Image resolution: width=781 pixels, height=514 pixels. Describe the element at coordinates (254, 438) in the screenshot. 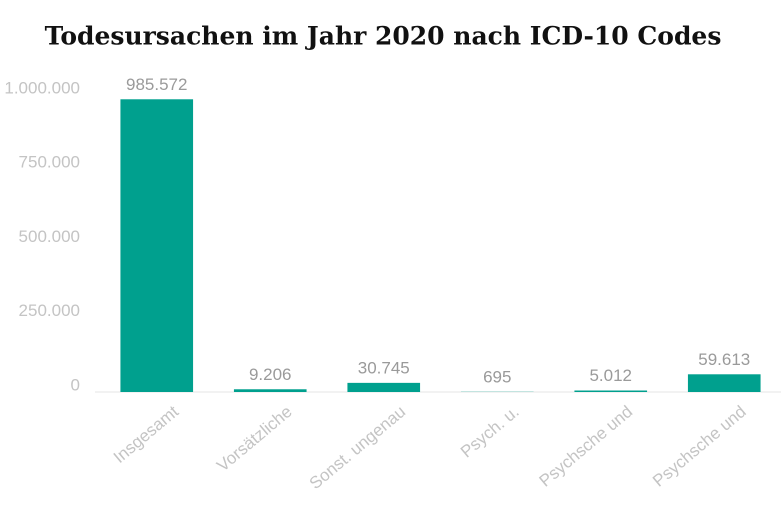

I see `x-tick-label: Vorsätzliche` at that location.